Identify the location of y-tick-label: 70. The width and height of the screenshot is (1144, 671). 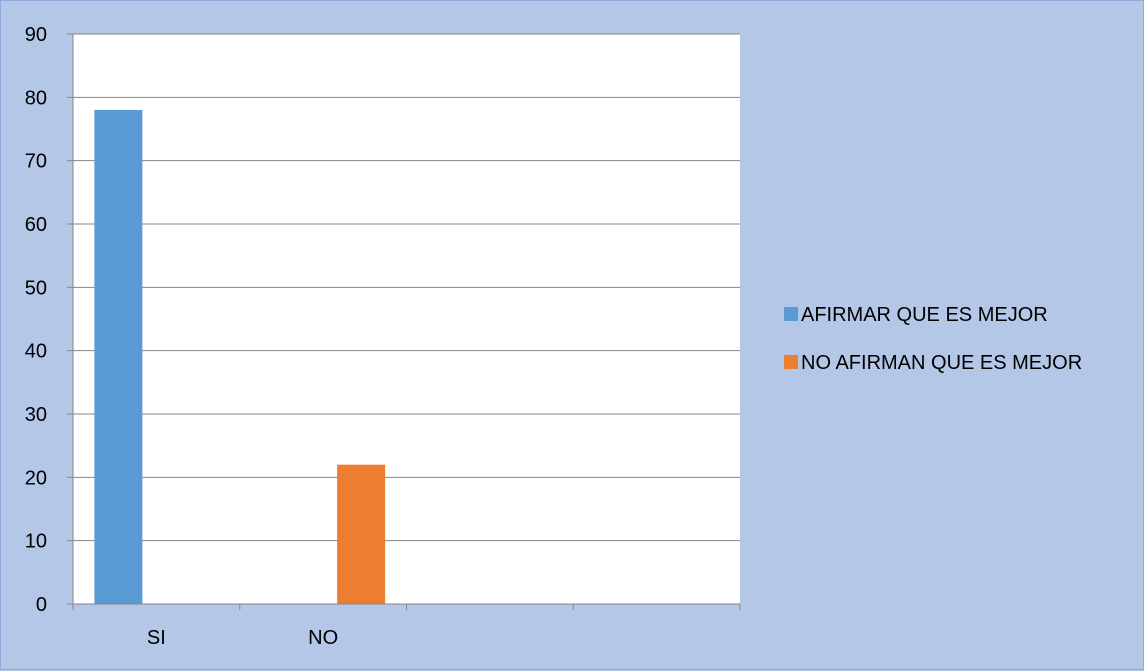
(36, 162).